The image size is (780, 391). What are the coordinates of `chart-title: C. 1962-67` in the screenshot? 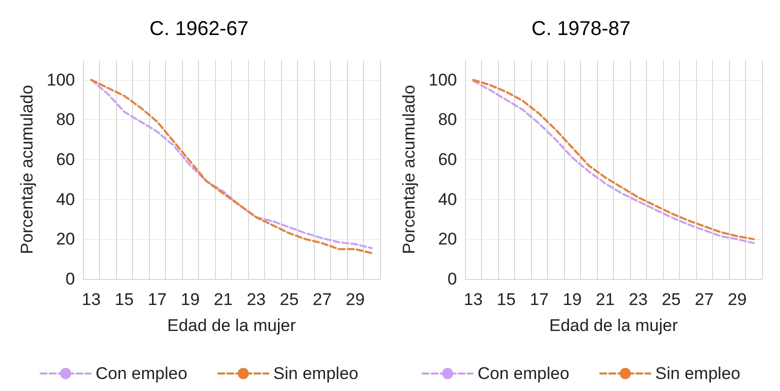 It's located at (199, 29).